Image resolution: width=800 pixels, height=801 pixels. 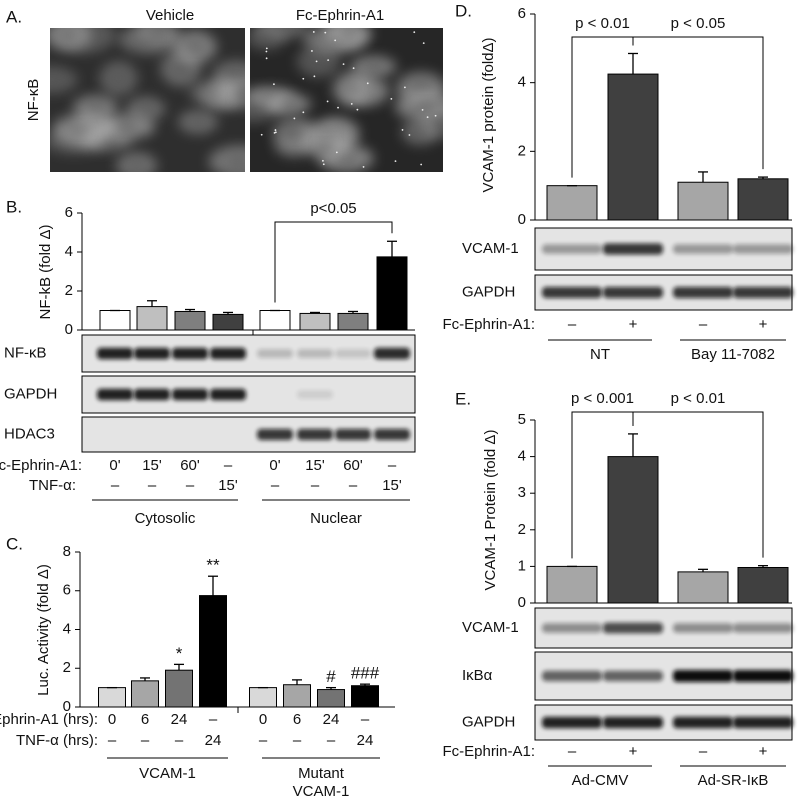 I want to click on cell, so click(x=64, y=80).